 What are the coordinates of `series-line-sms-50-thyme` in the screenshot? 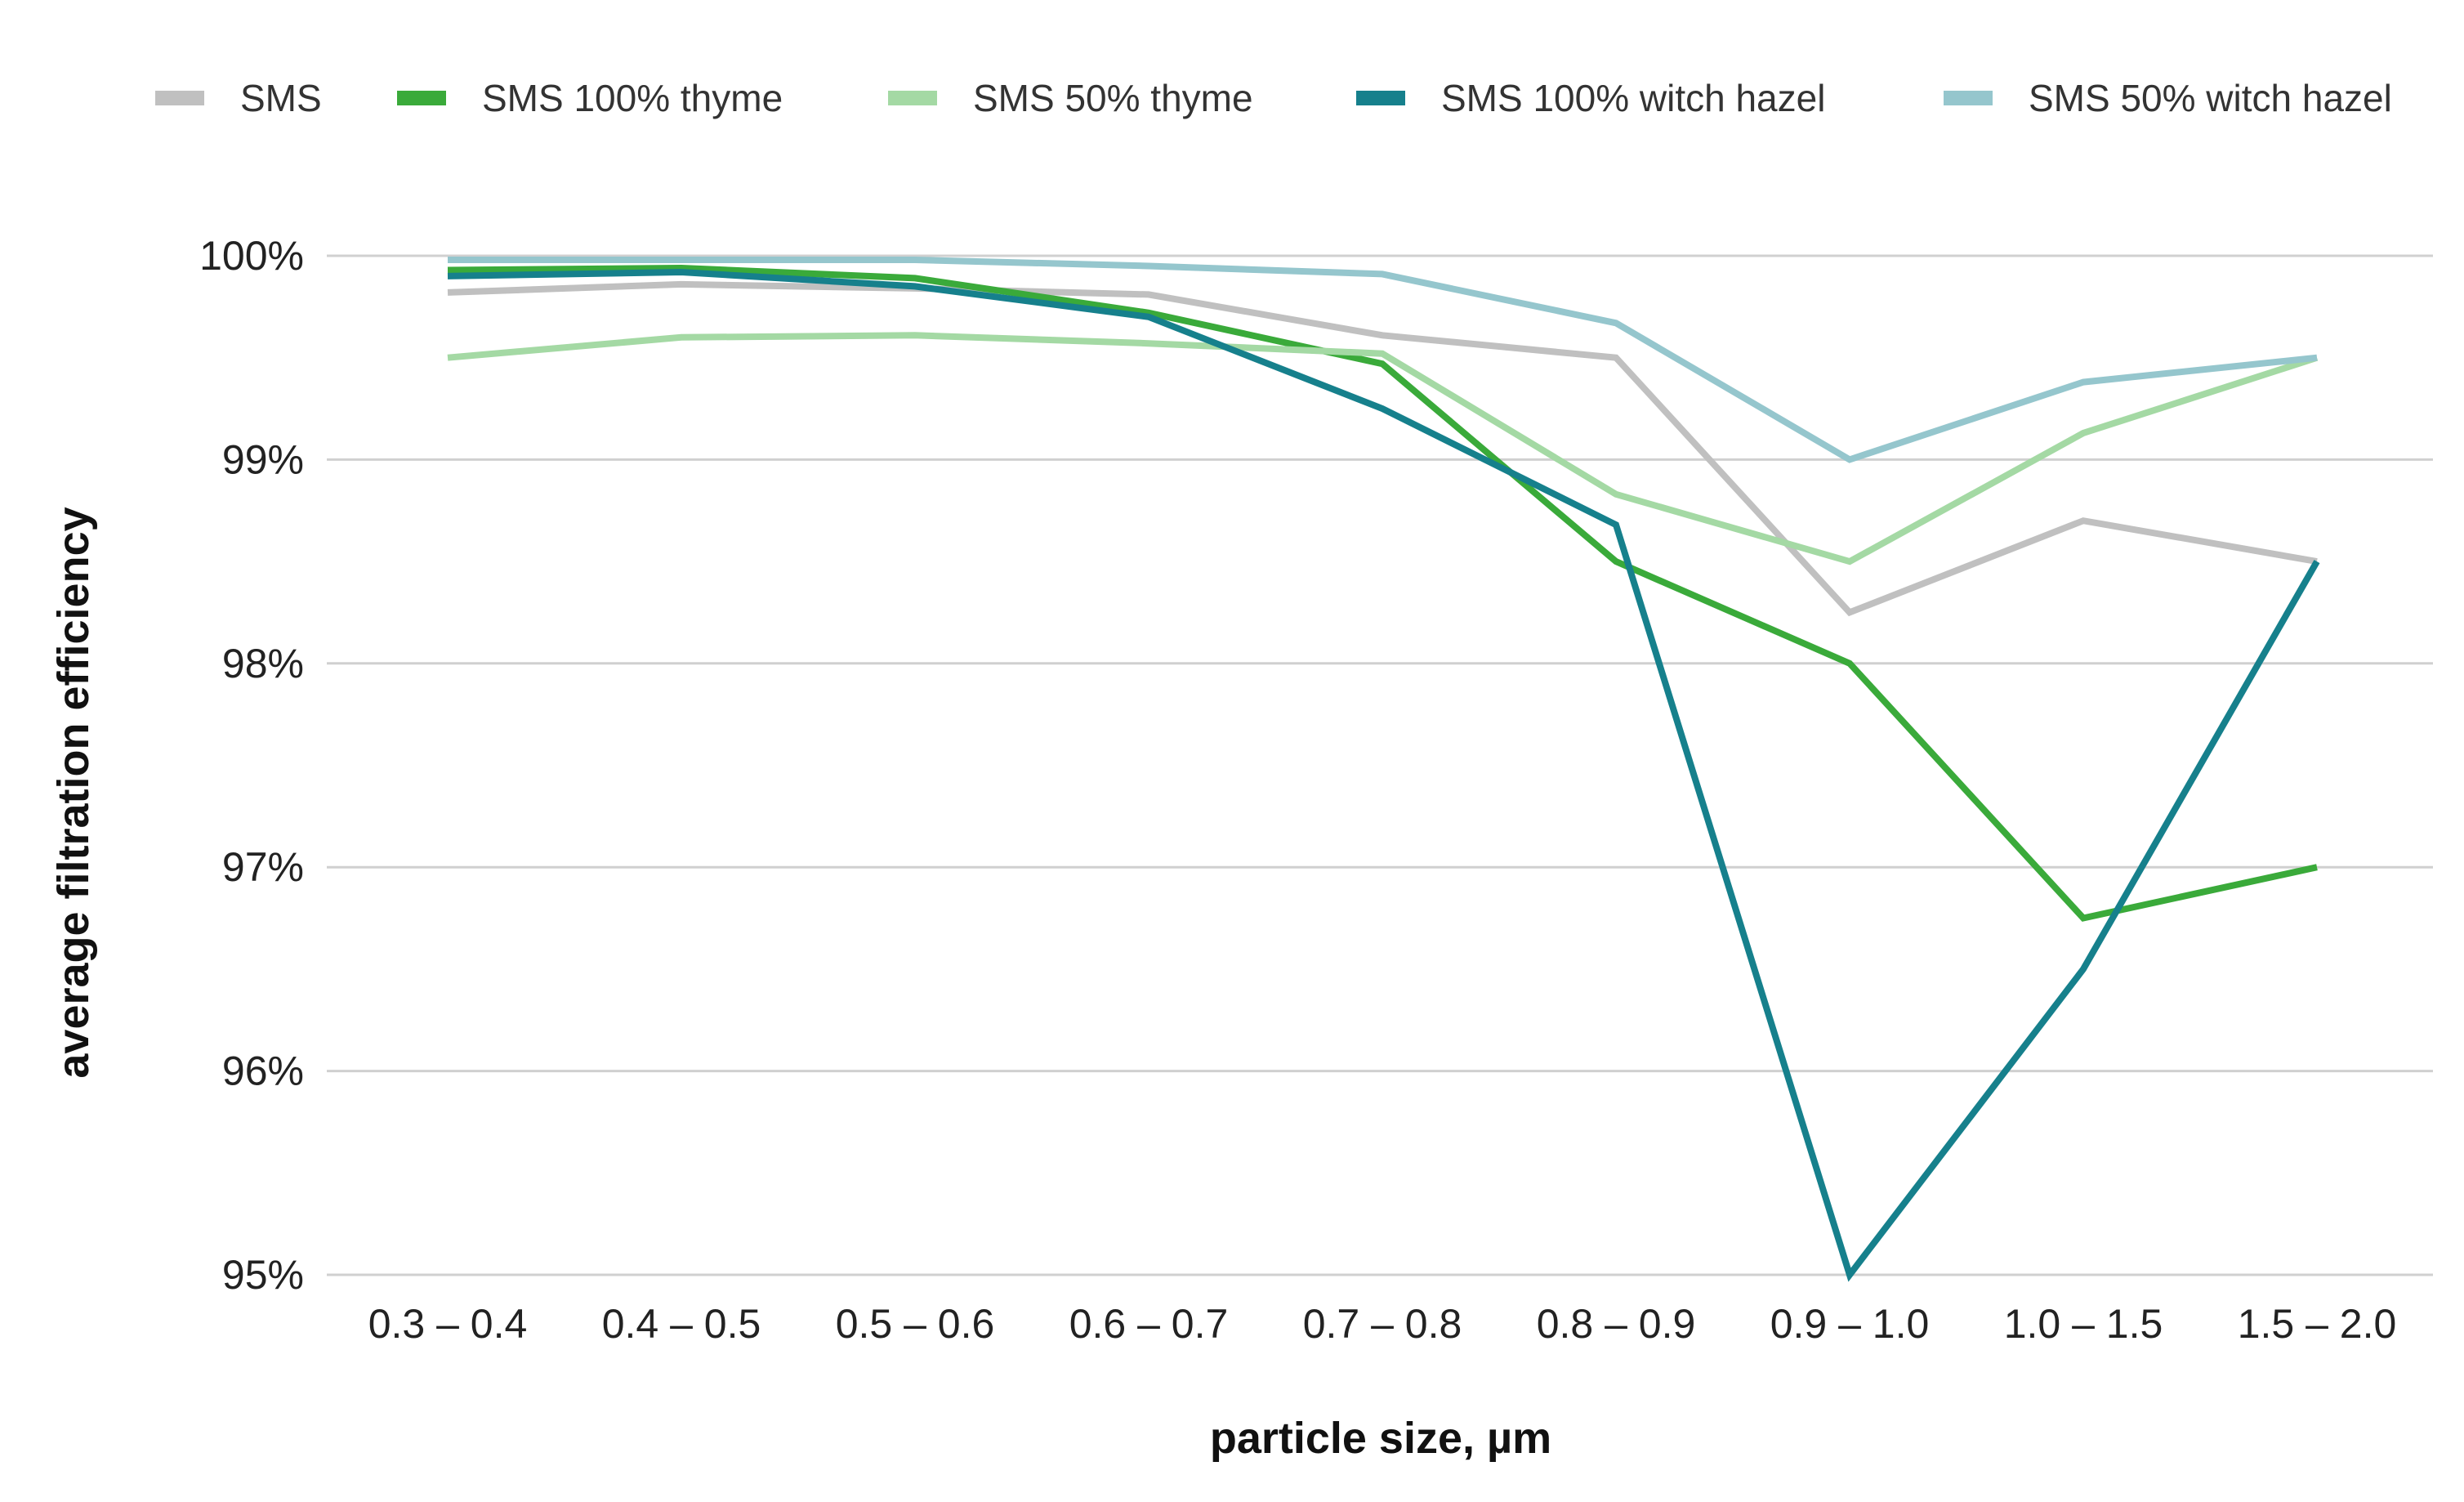 It's located at (1383, 448).